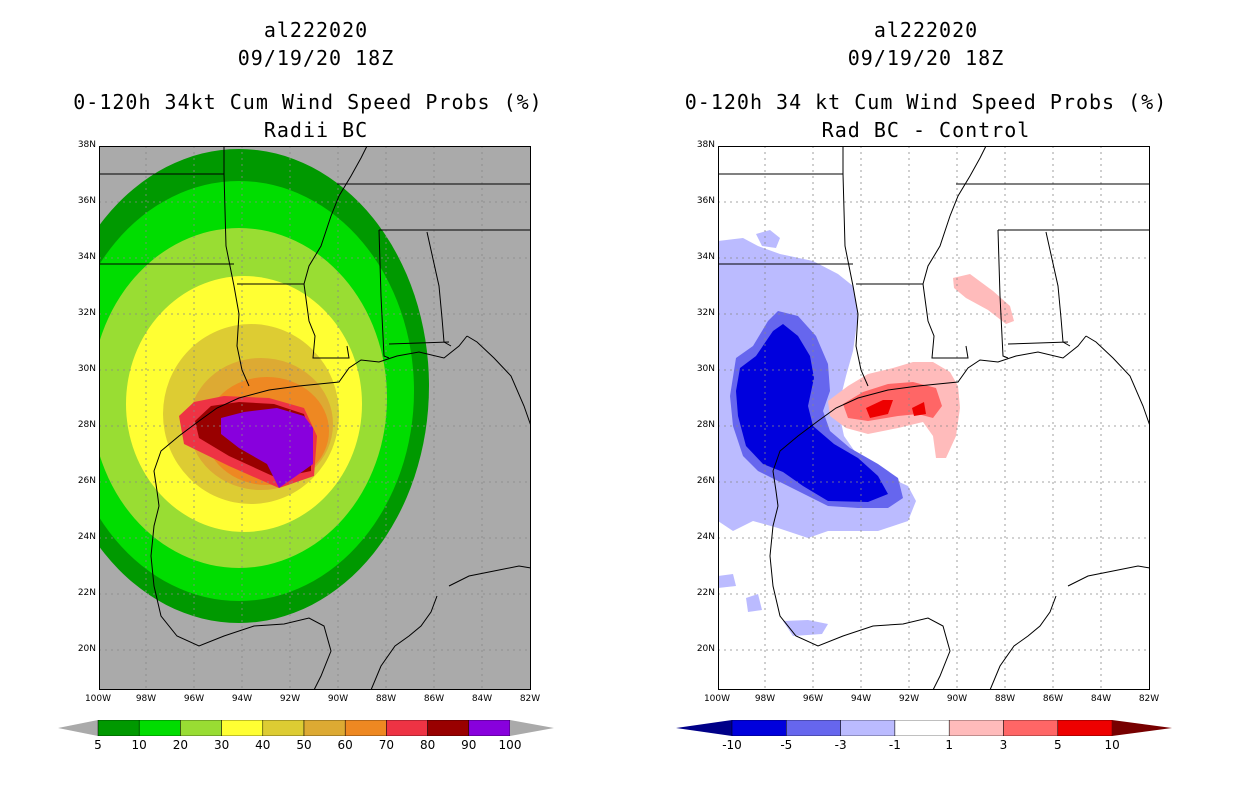 This screenshot has height=800, width=1236. What do you see at coordinates (926, 130) in the screenshot?
I see `right-title-subtitle: Rad BC - Control` at bounding box center [926, 130].